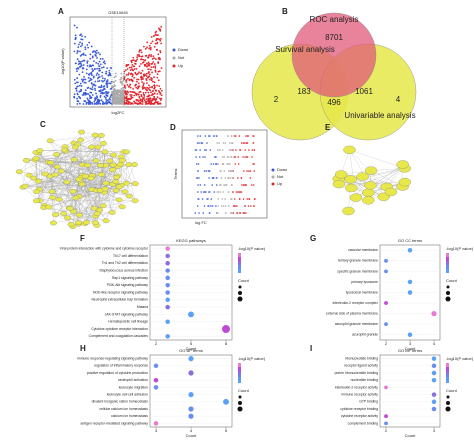 The image size is (474, 441). I want to click on dot, so click(434, 314).